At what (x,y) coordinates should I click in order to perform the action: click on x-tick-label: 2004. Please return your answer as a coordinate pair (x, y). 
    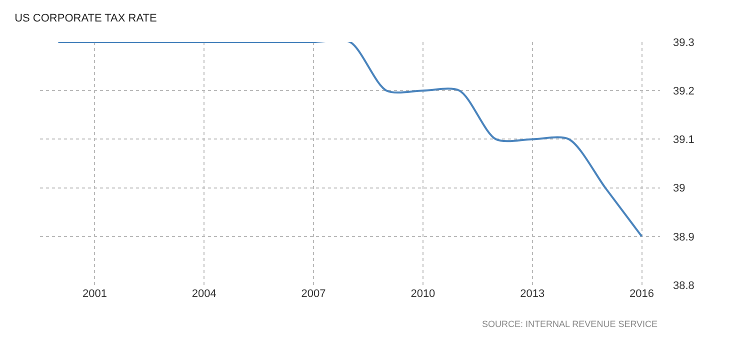
    Looking at the image, I should click on (204, 294).